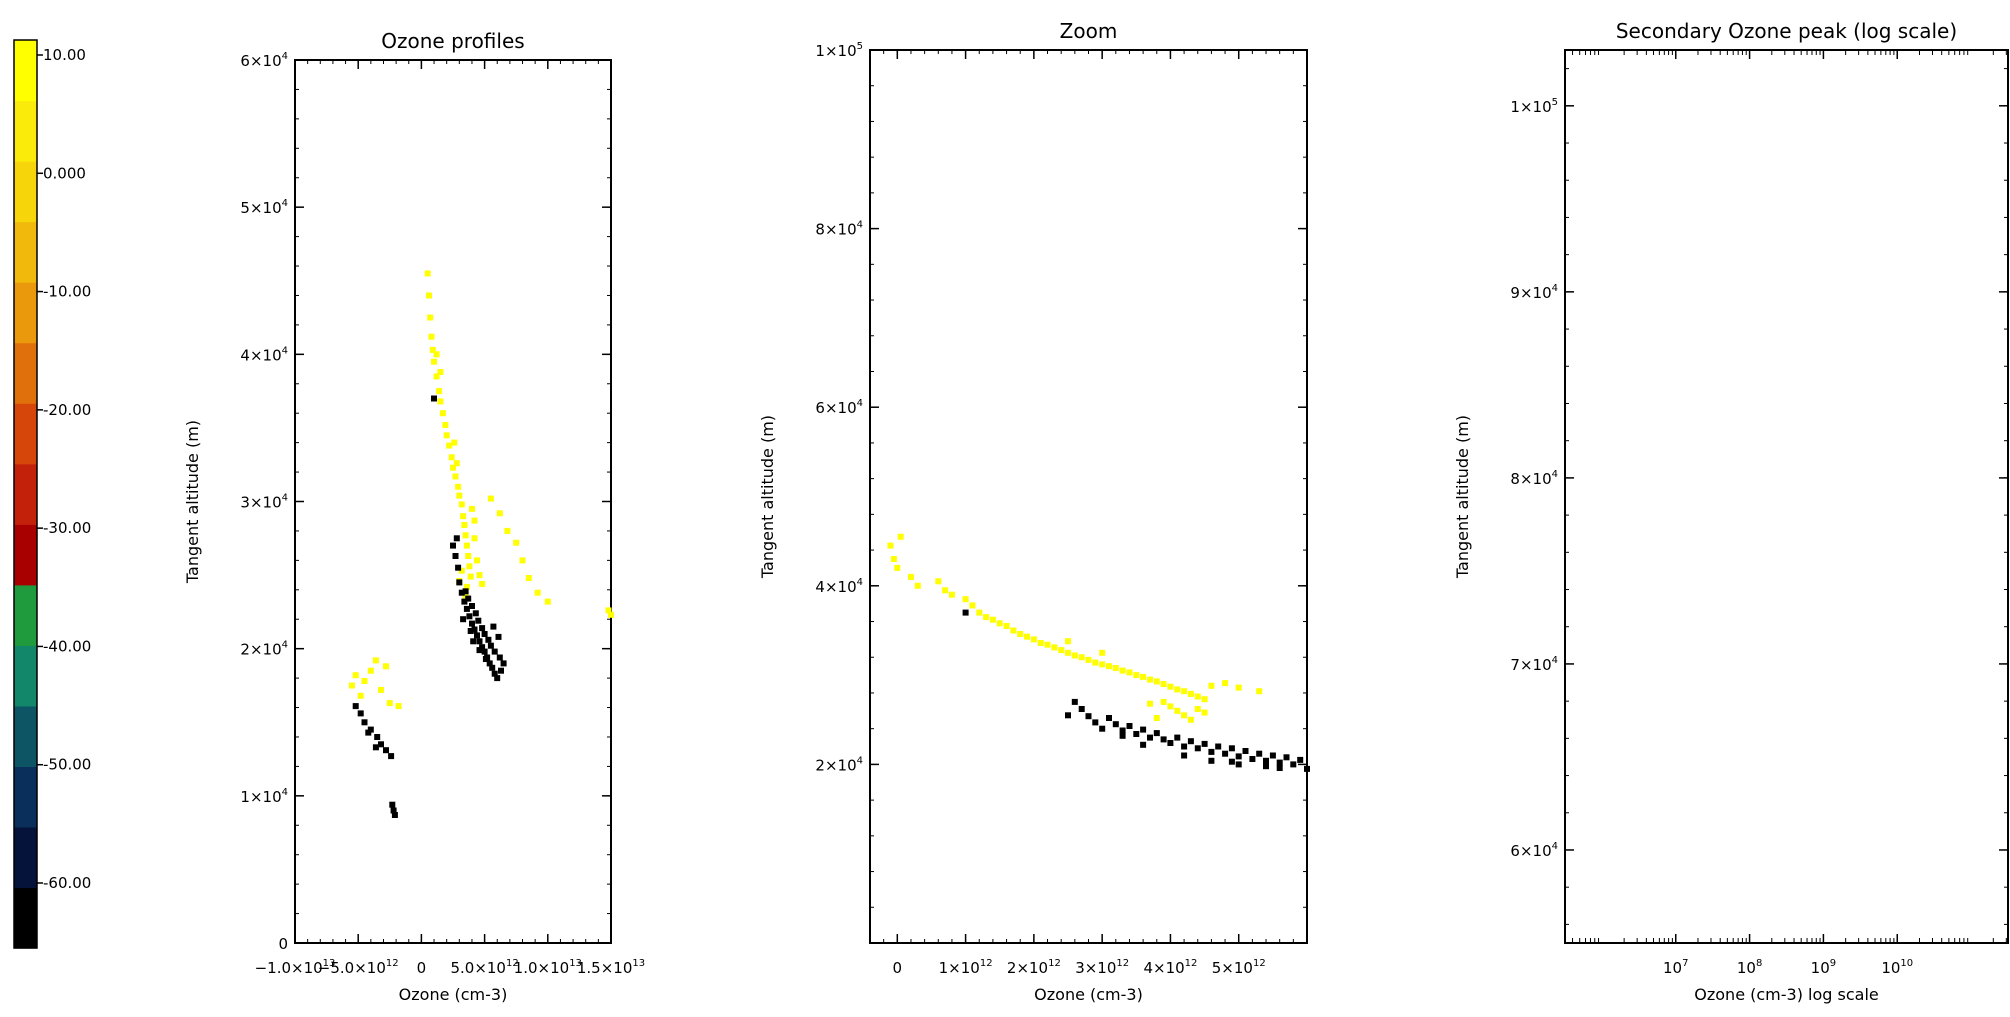  Describe the element at coordinates (1534, 850) in the screenshot. I see `y-tick-label: 6×104` at that location.